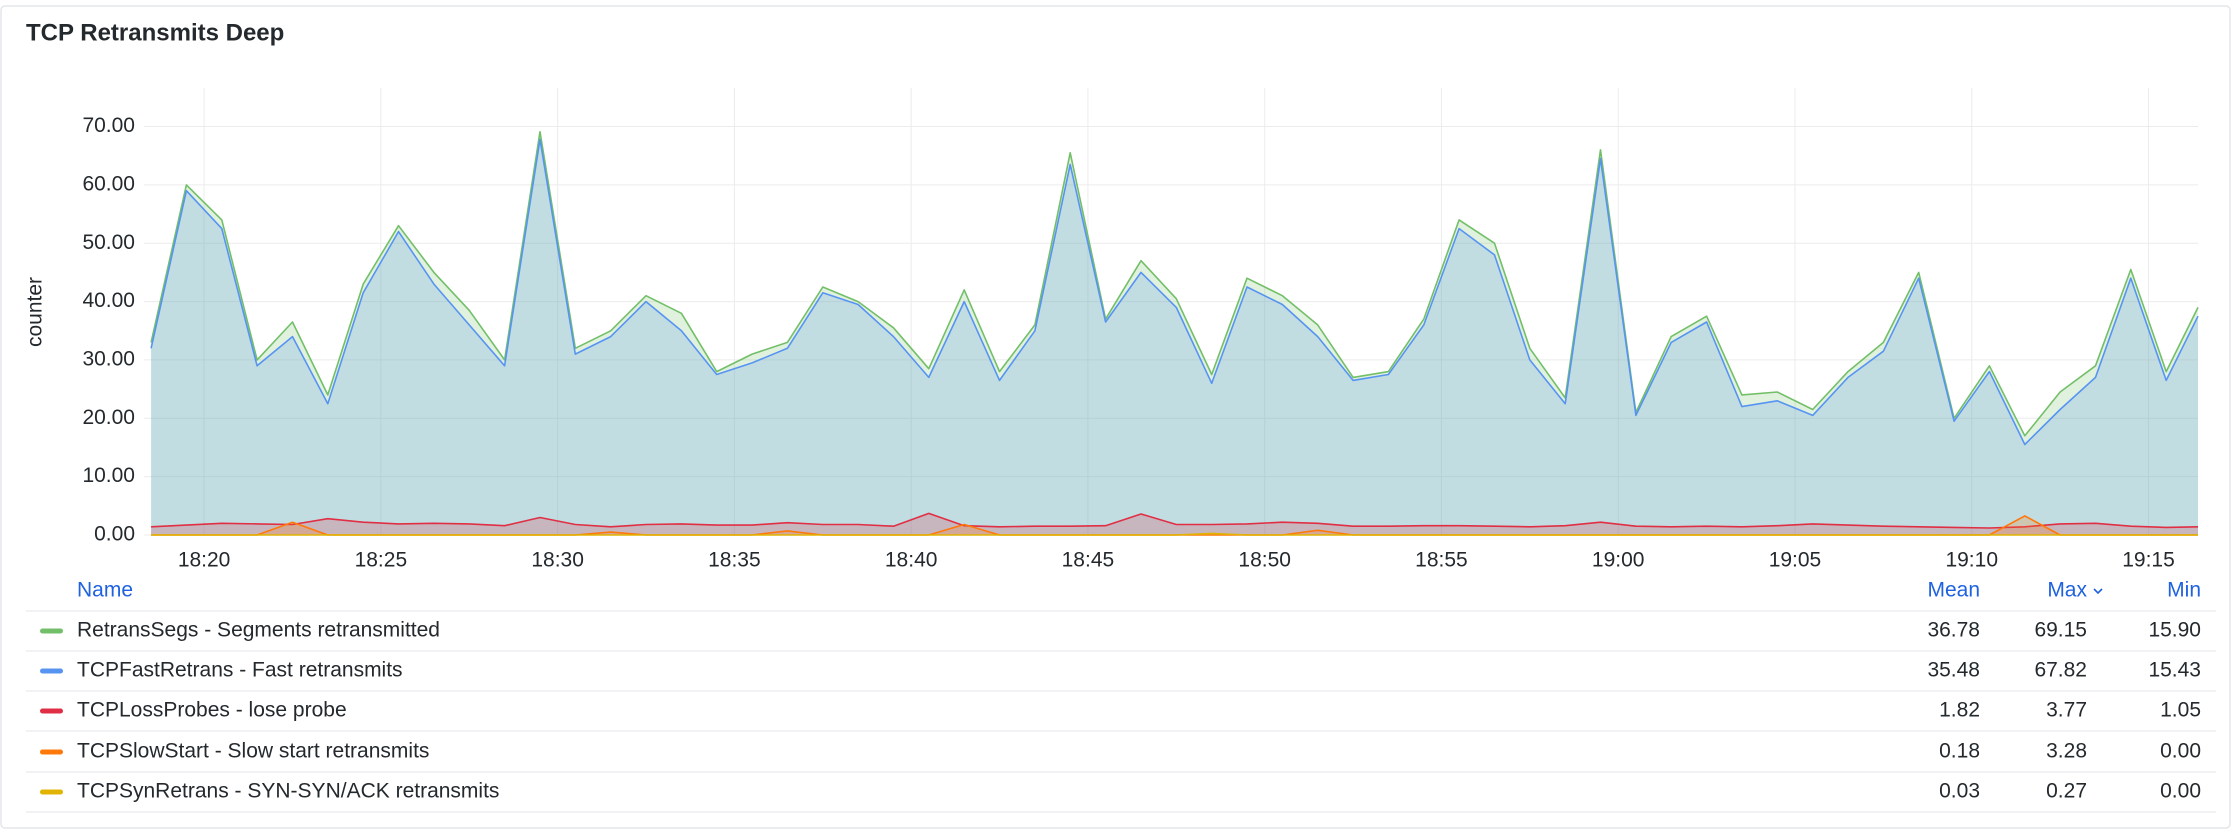  What do you see at coordinates (114, 534) in the screenshot?
I see `y-tick-label: 0.00` at bounding box center [114, 534].